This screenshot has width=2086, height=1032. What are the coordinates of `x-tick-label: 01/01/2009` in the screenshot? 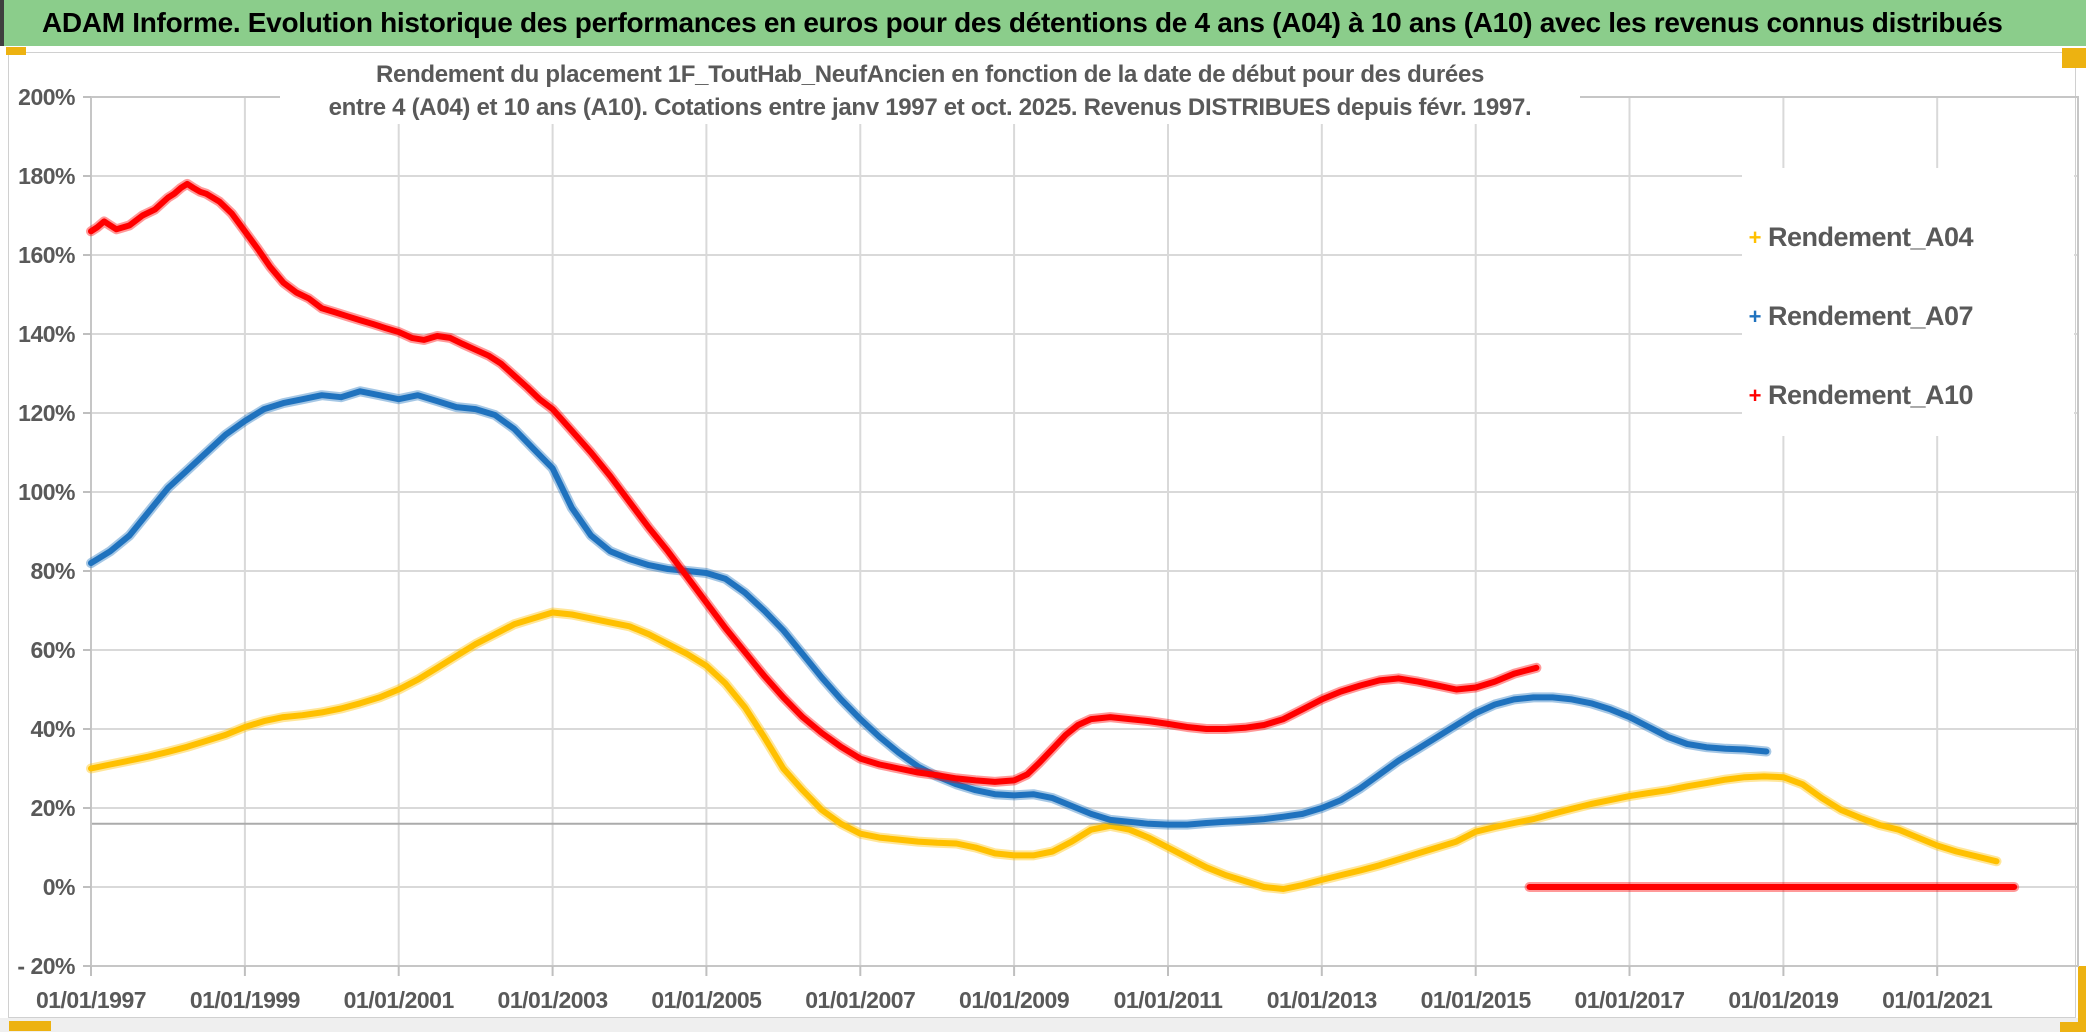 It's located at (1014, 1000).